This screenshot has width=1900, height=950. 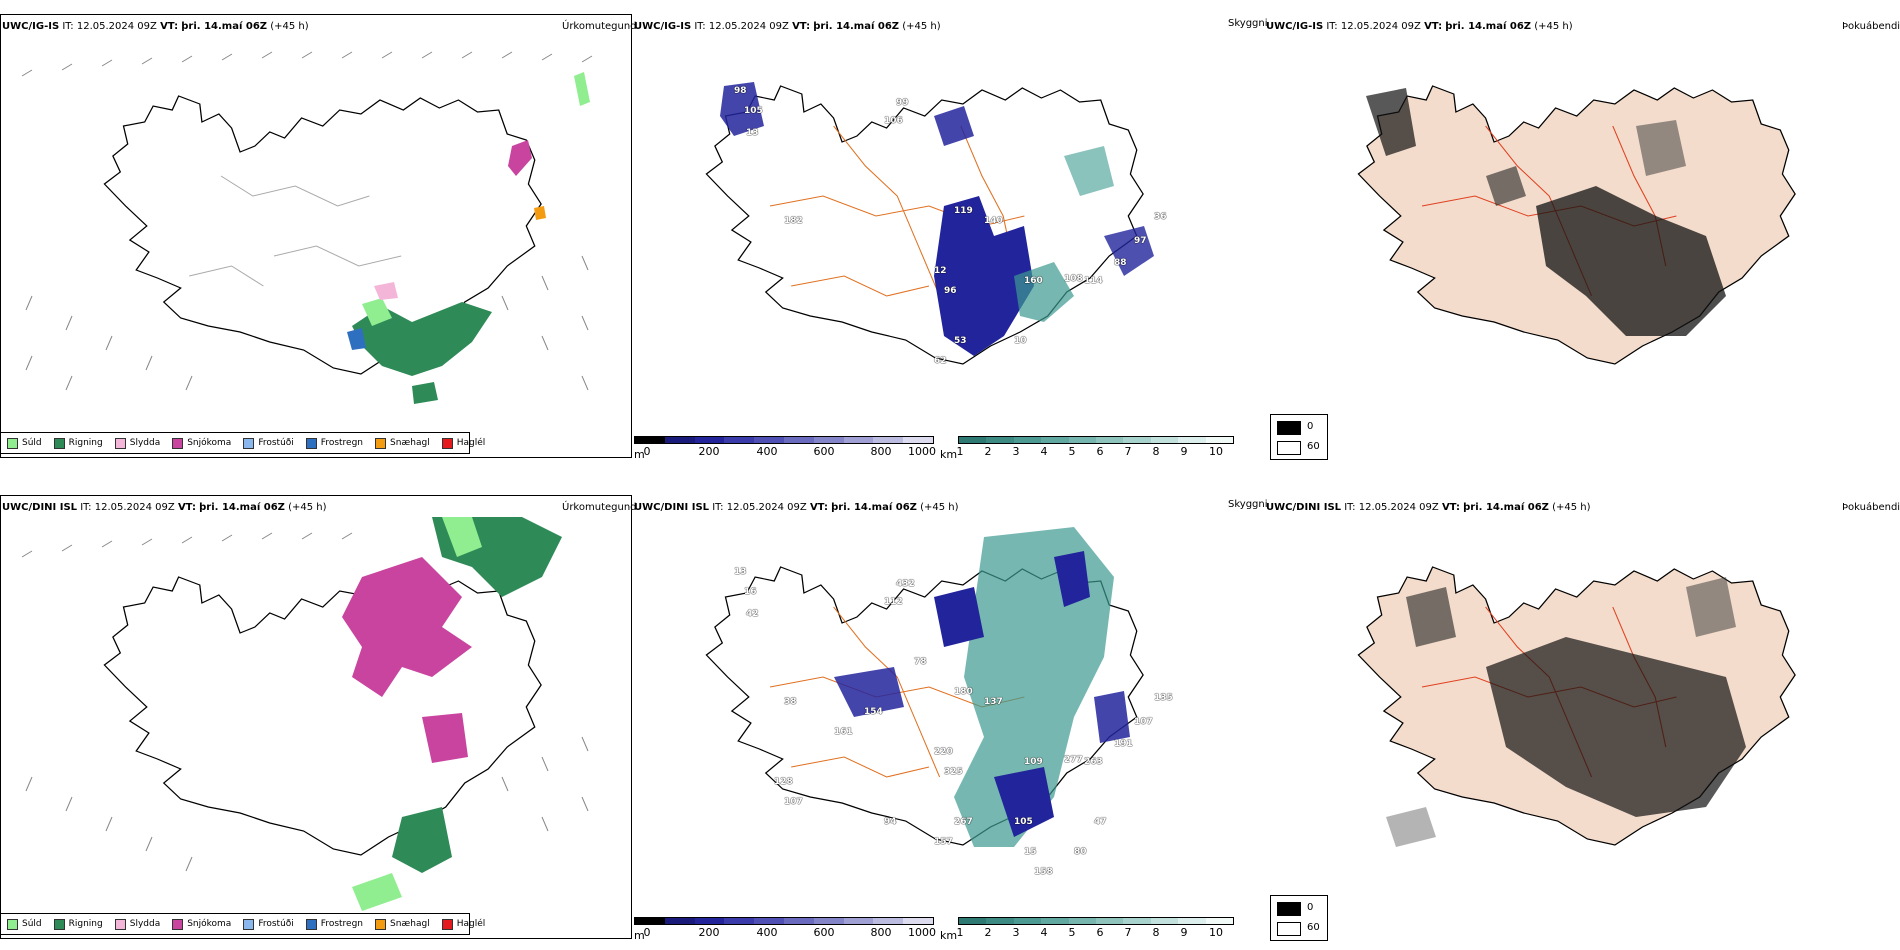 What do you see at coordinates (1093, 762) in the screenshot?
I see `ceiling-value-label: 263` at bounding box center [1093, 762].